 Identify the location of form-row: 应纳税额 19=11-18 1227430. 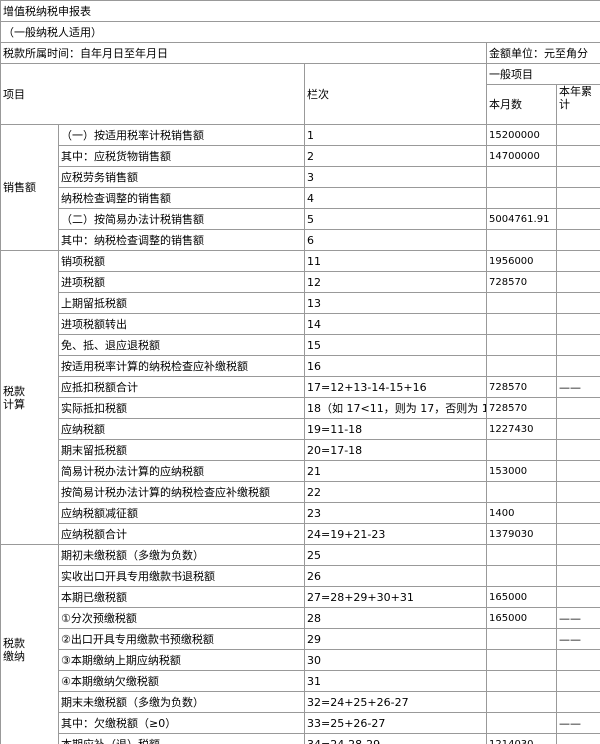
(300, 429).